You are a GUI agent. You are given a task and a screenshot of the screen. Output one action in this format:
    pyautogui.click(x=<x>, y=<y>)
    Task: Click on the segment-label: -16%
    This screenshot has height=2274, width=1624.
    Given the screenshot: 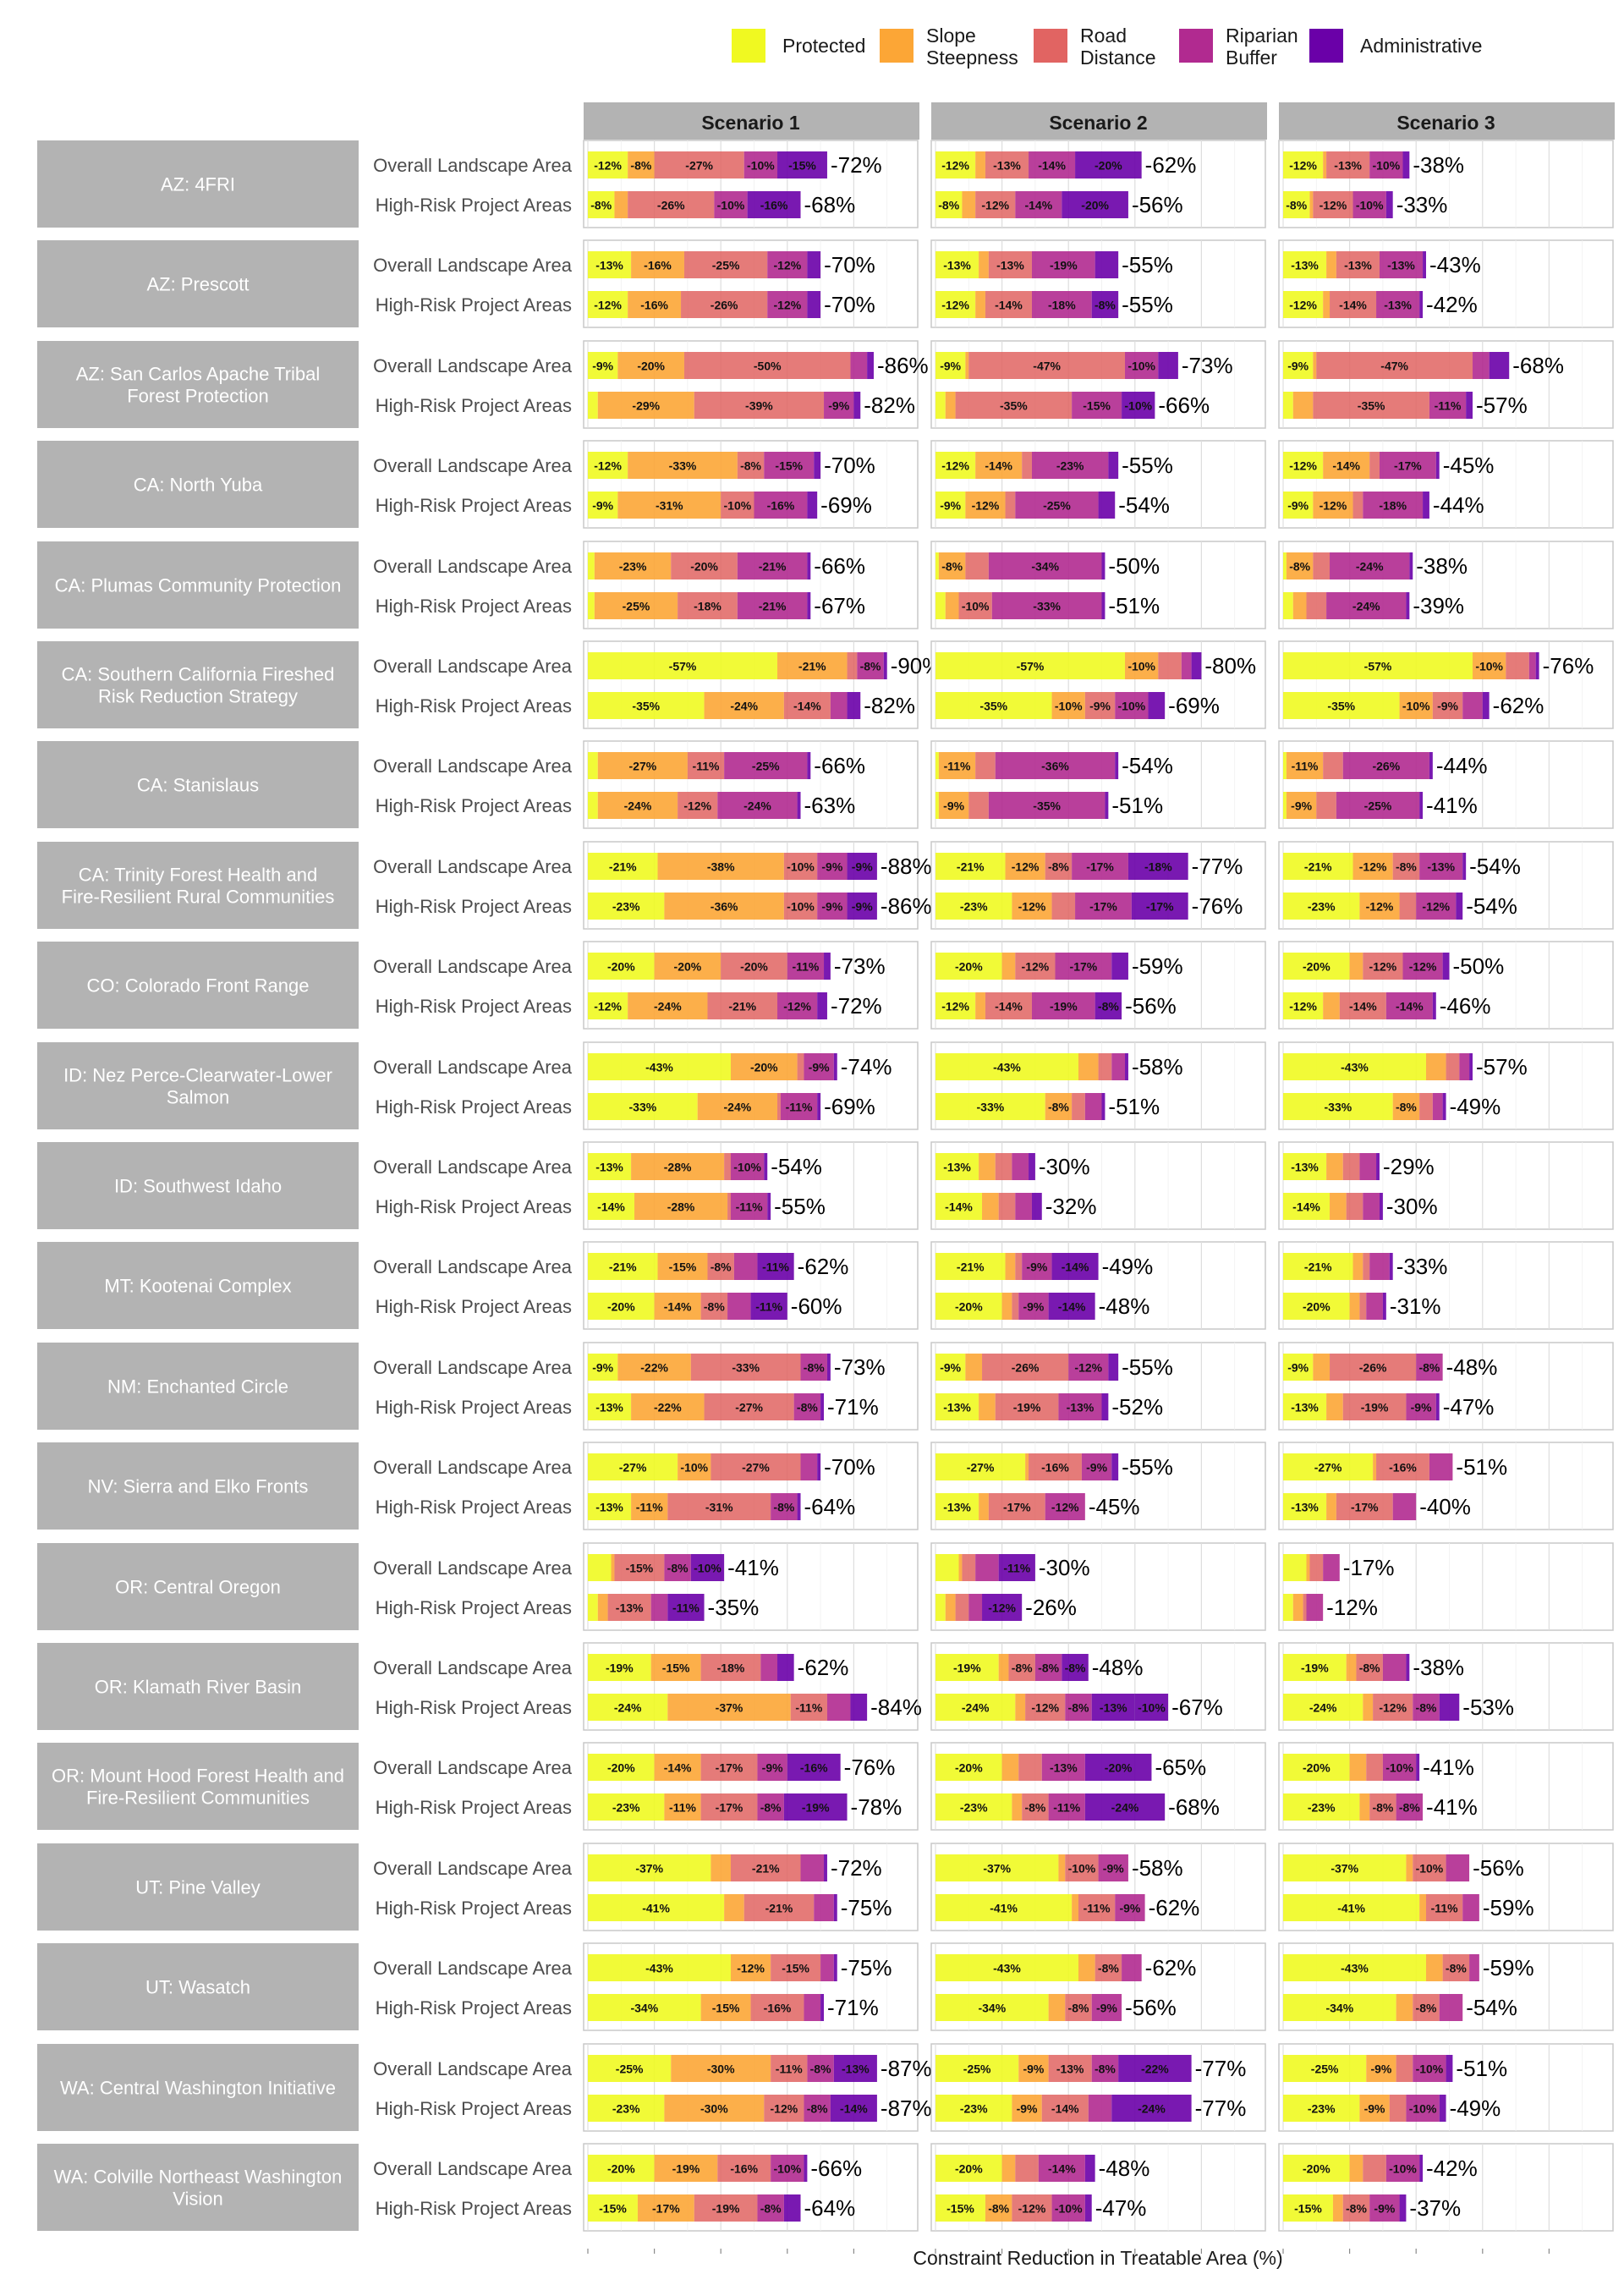 What is the action you would take?
    pyautogui.click(x=654, y=306)
    